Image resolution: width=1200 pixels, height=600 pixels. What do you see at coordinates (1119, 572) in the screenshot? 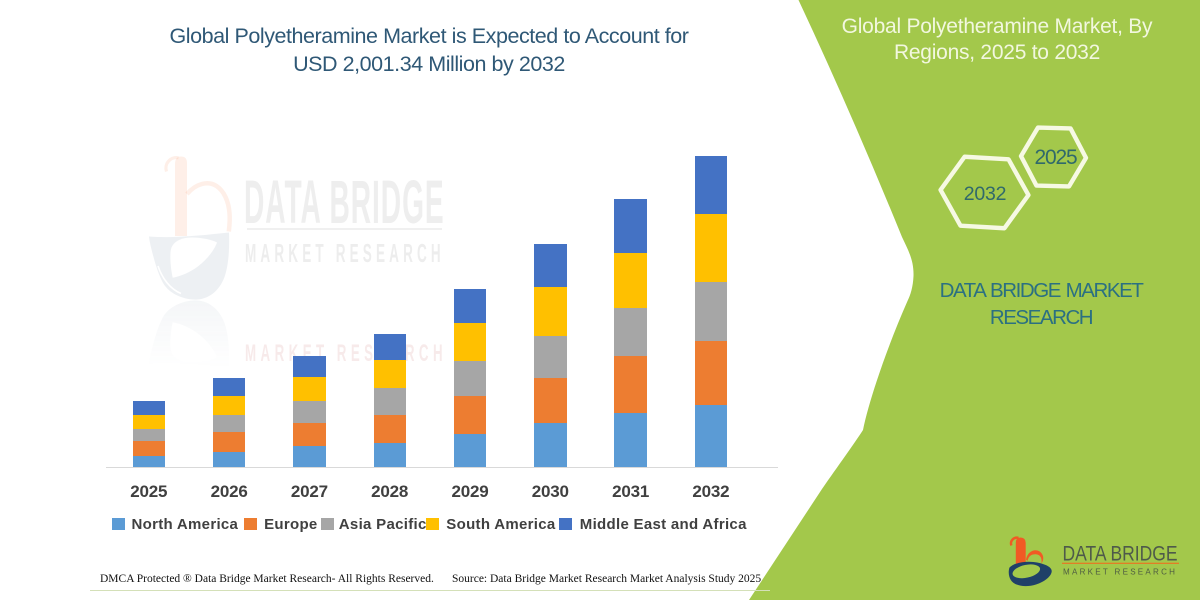
I see `svg-text: M A R K E T R E S E A R C H` at bounding box center [1119, 572].